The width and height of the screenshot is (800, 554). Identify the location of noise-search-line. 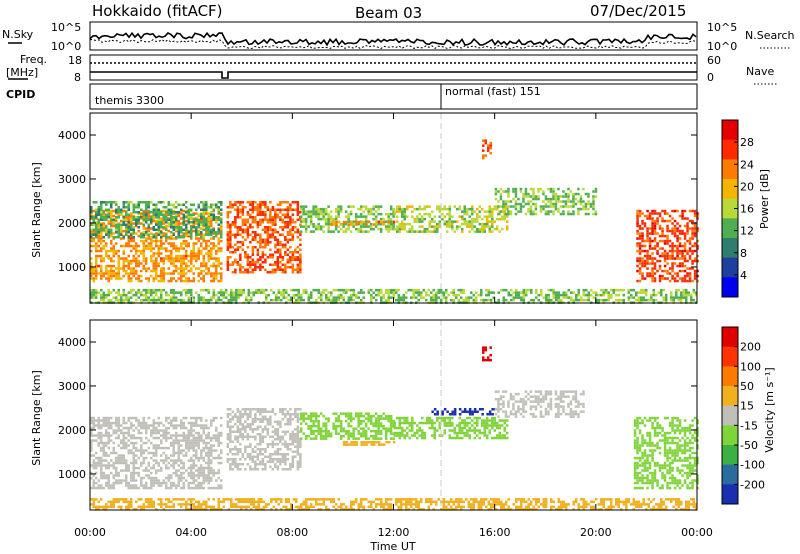
(393, 44).